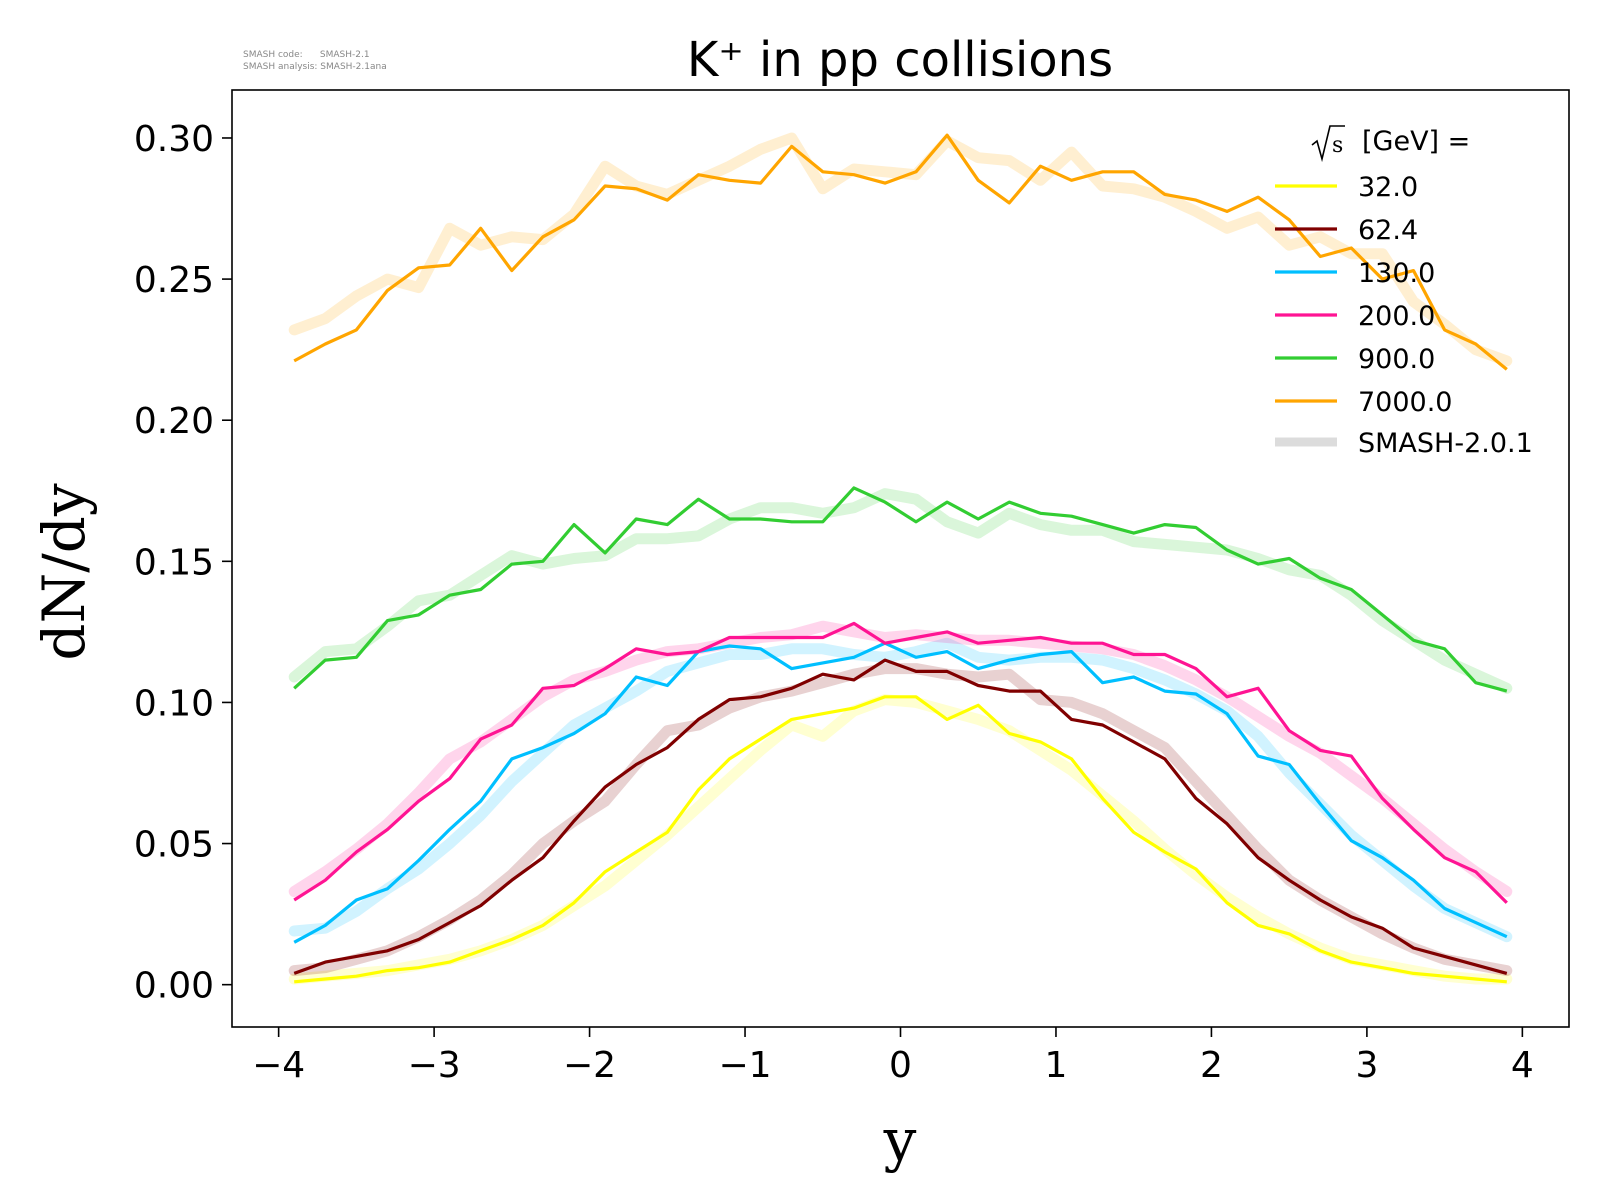 The height and width of the screenshot is (1200, 1600). I want to click on legend-label-5: 7000.0, so click(1405, 402).